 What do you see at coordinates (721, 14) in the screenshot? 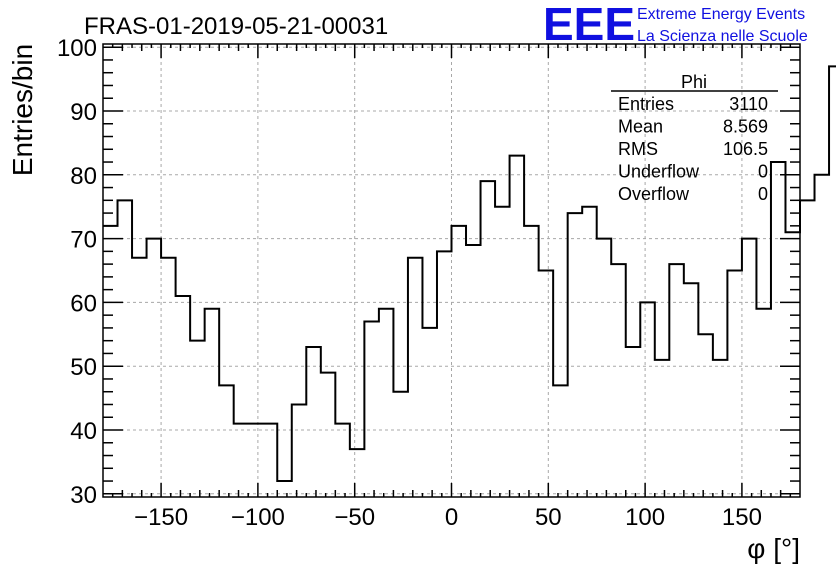
I see `logo-line-1: Extreme Energy Events` at bounding box center [721, 14].